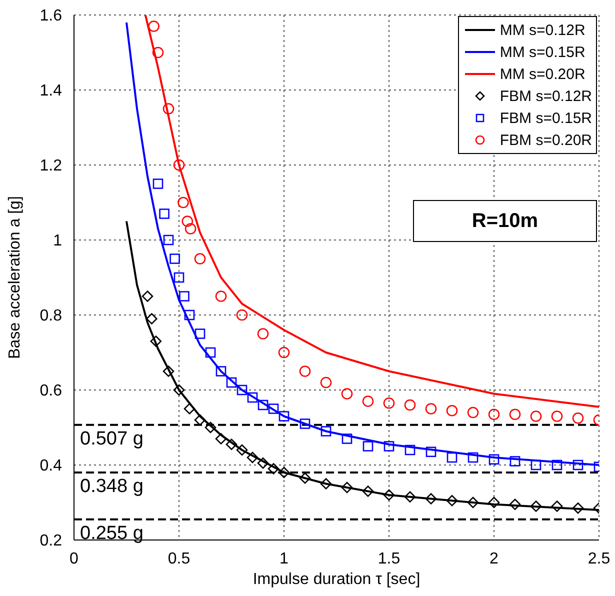 The width and height of the screenshot is (615, 596). I want to click on legend-label: MM s=0.20R, so click(543, 74).